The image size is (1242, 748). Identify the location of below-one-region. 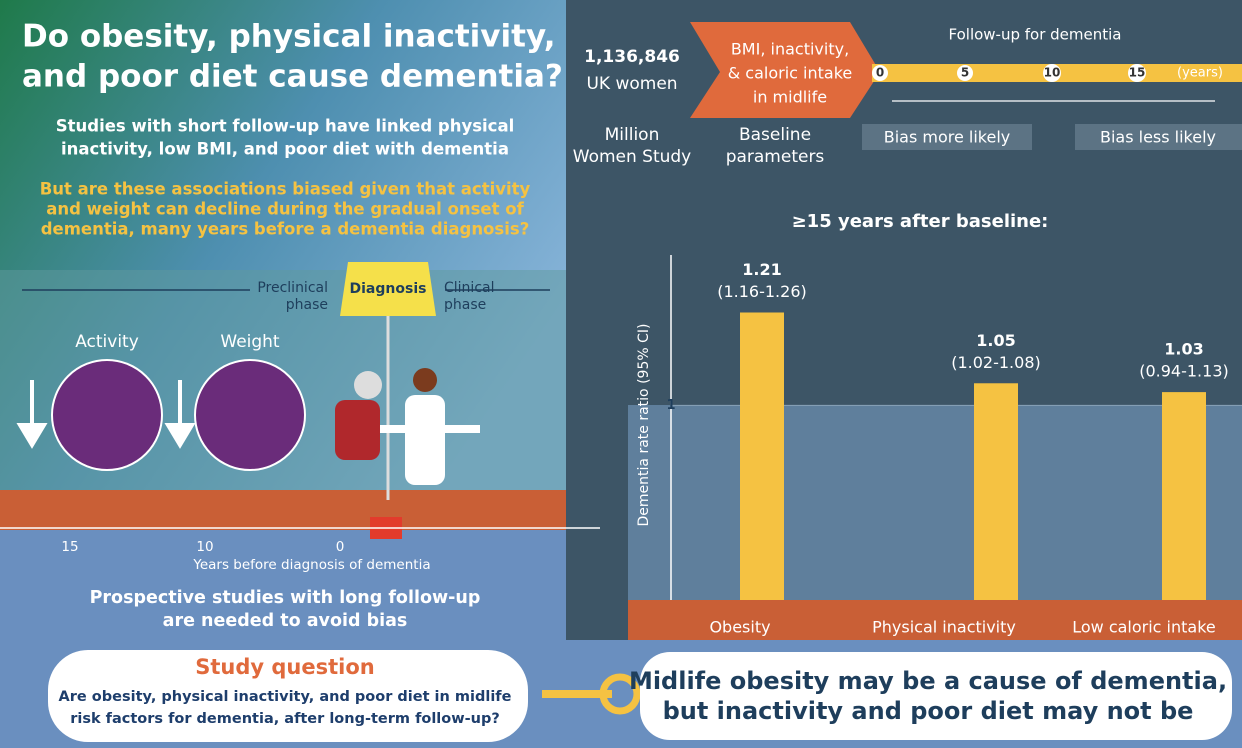
(935, 502).